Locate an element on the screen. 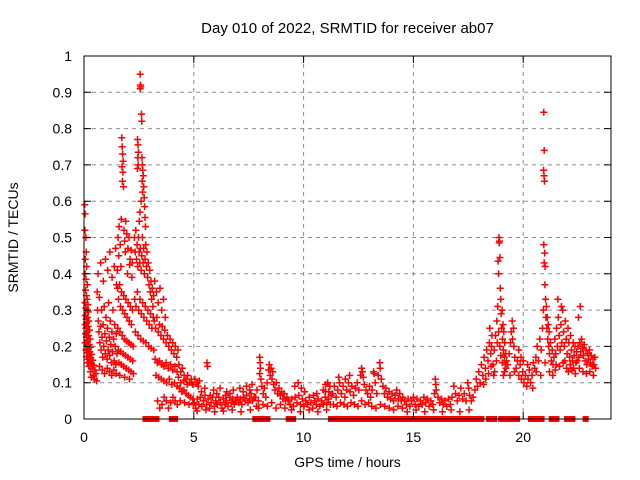  y-tick-label: 0.5 is located at coordinates (63, 238).